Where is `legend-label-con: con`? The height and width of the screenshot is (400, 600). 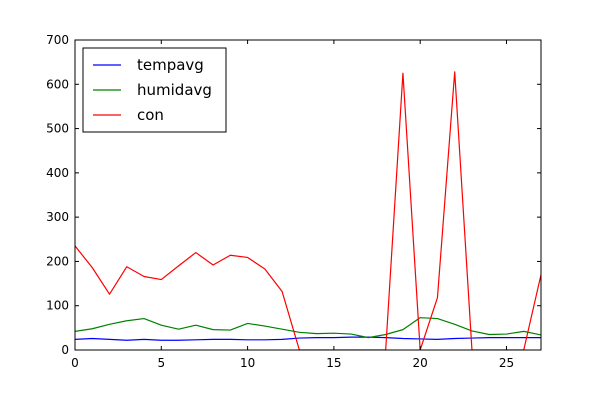 legend-label-con: con is located at coordinates (150, 115).